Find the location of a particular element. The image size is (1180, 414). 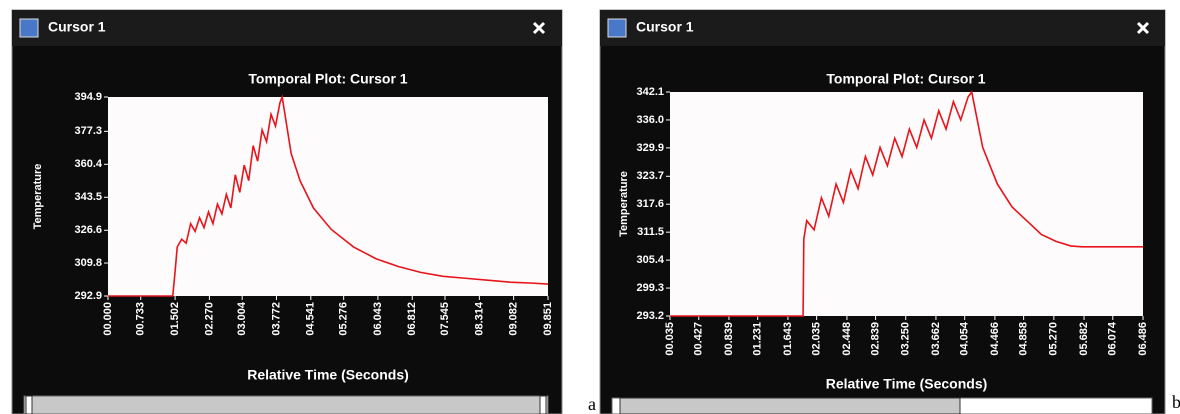

x-tick-label: 06.074 is located at coordinates (1113, 338).